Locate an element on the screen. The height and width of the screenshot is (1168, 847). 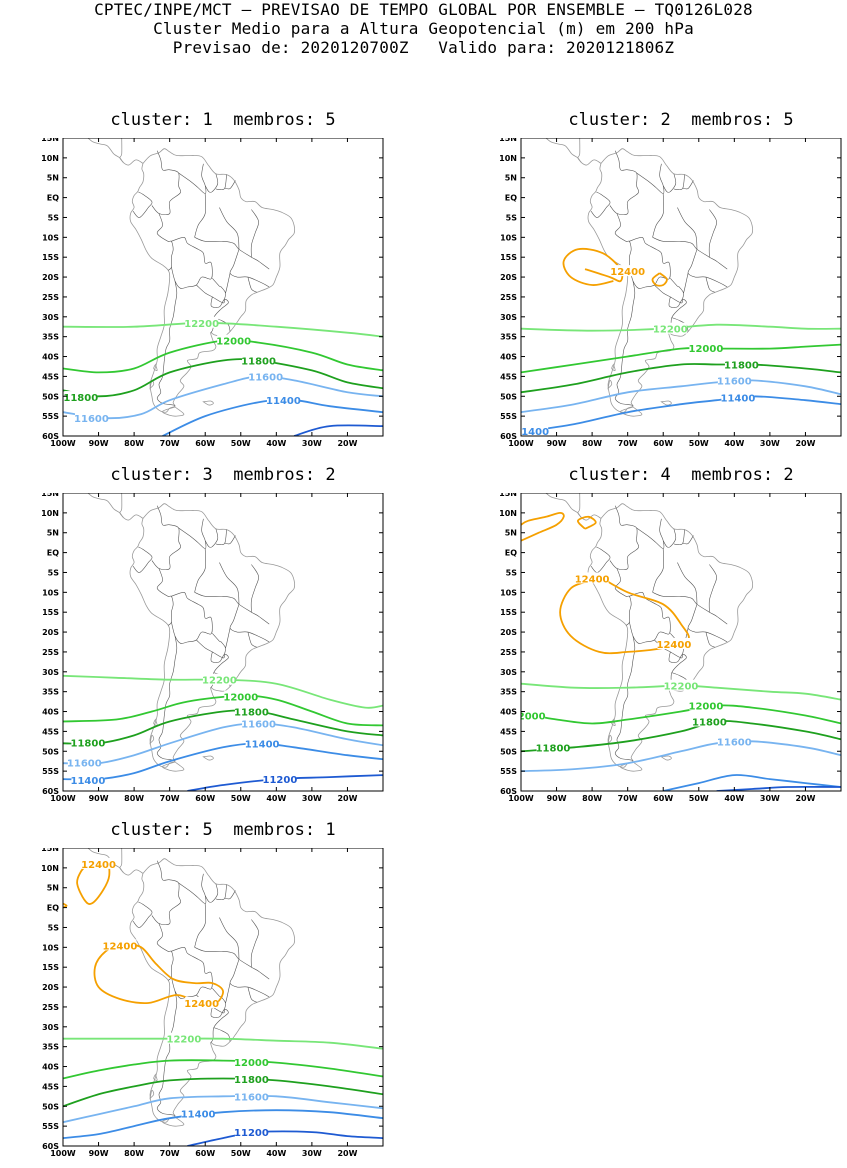
panel-title: cluster: 1 membros: 5 is located at coordinates (223, 120).